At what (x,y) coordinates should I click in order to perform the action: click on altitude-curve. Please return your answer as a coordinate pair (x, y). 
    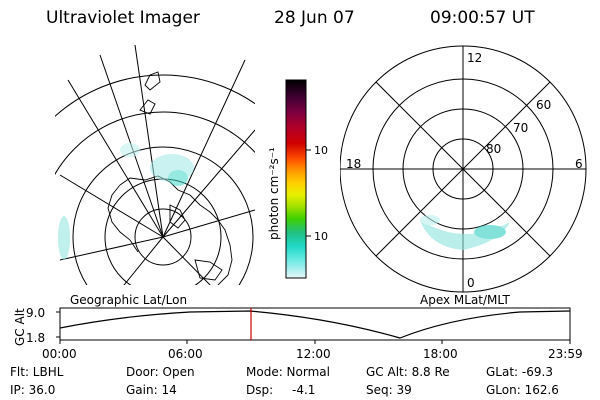
    Looking at the image, I should click on (315, 324).